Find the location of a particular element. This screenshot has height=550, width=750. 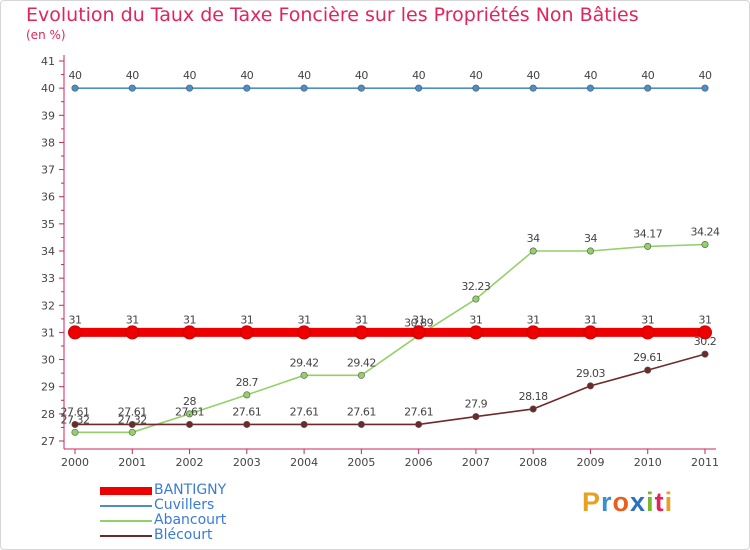

y-tick-label: 33 is located at coordinates (48, 278).